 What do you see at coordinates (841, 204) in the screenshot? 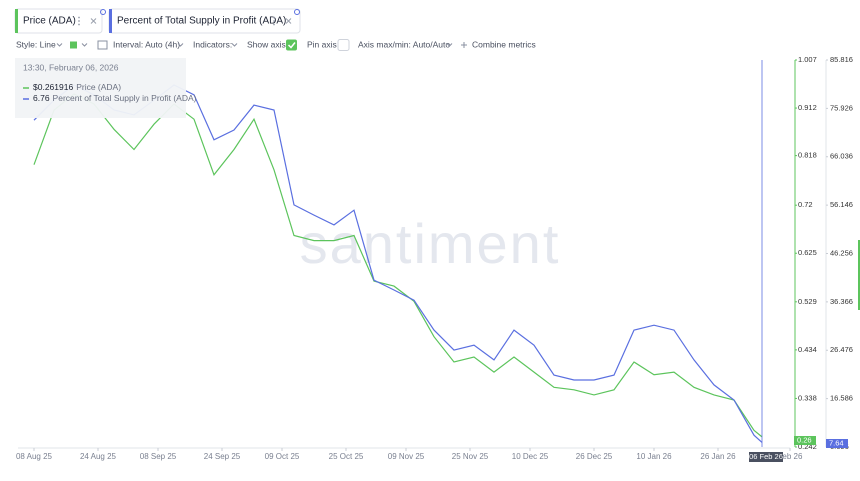
I see `y2-tick-label: 56.146` at bounding box center [841, 204].